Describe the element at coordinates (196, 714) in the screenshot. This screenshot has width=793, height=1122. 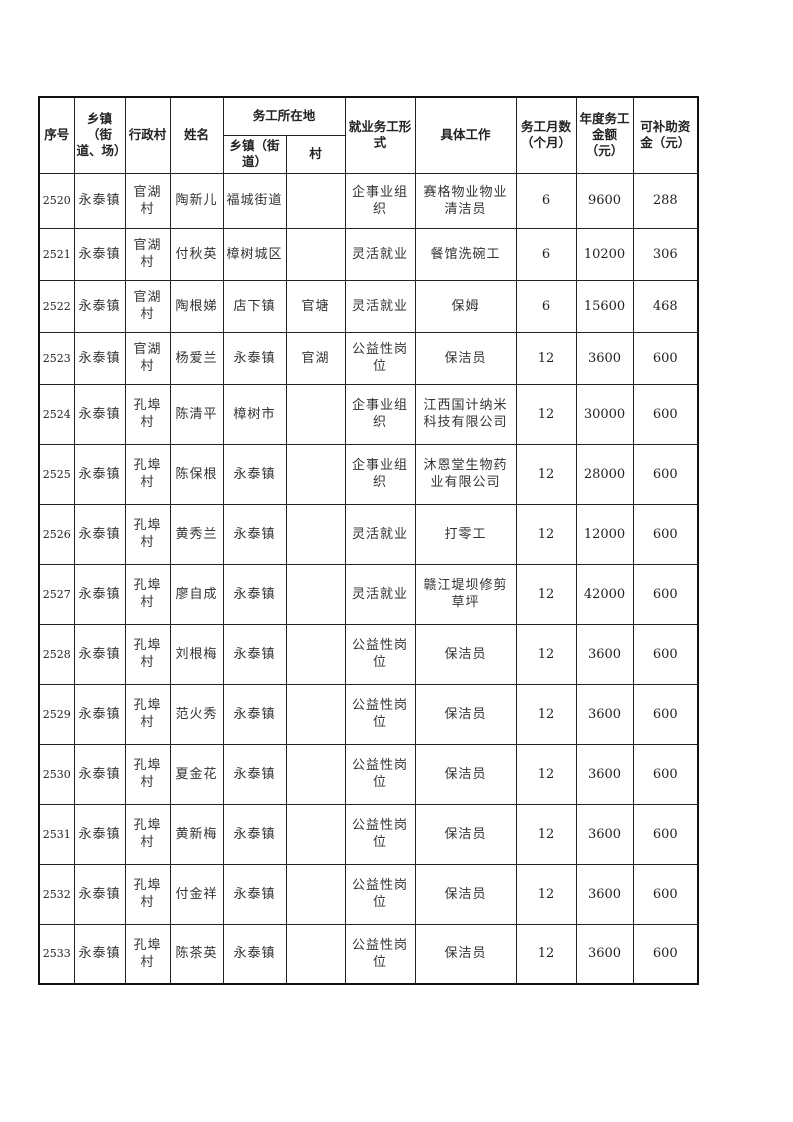
I see `cell-name: 范火秀` at that location.